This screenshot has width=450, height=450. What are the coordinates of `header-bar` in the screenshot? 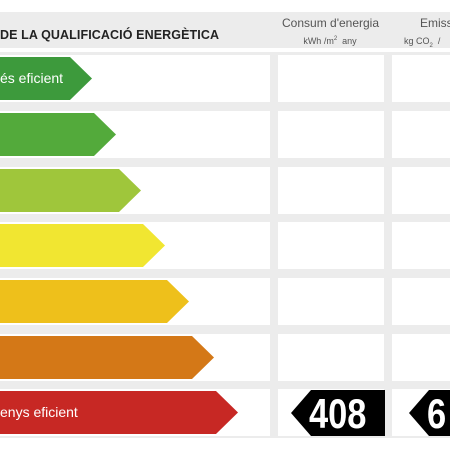 It's located at (225, 30).